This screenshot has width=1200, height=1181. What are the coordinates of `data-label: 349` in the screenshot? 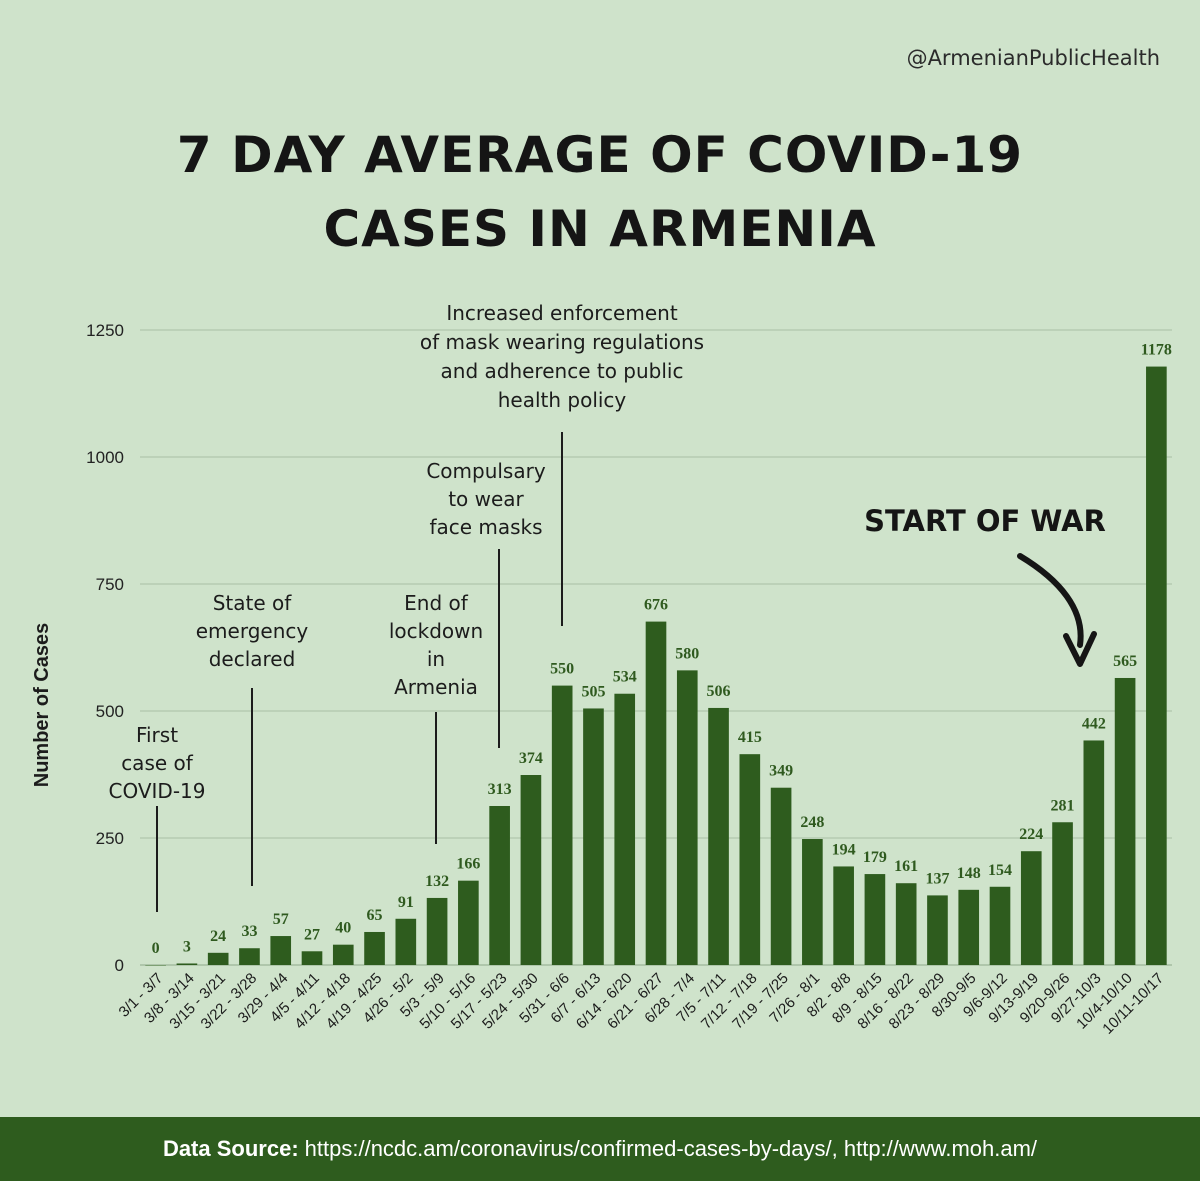 It's located at (781, 771).